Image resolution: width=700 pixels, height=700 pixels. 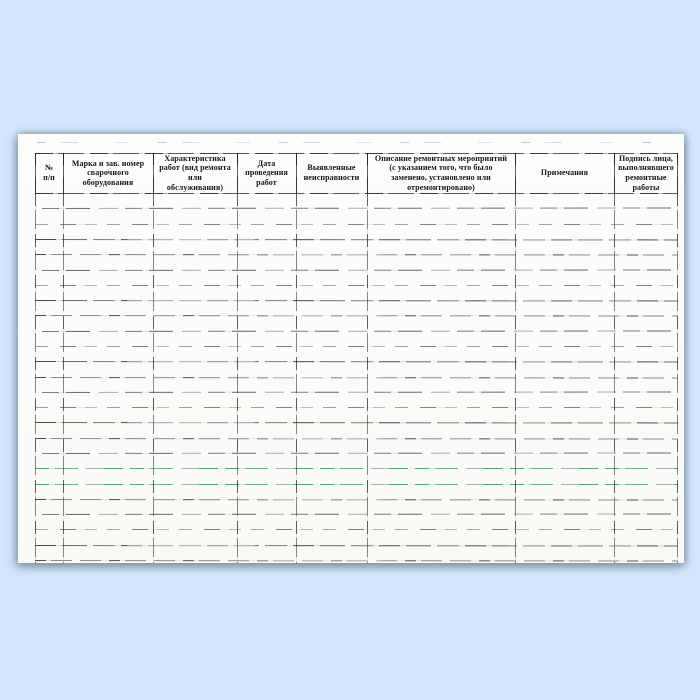 I want to click on column-header-date: Дата проведения работ, so click(x=266, y=172).